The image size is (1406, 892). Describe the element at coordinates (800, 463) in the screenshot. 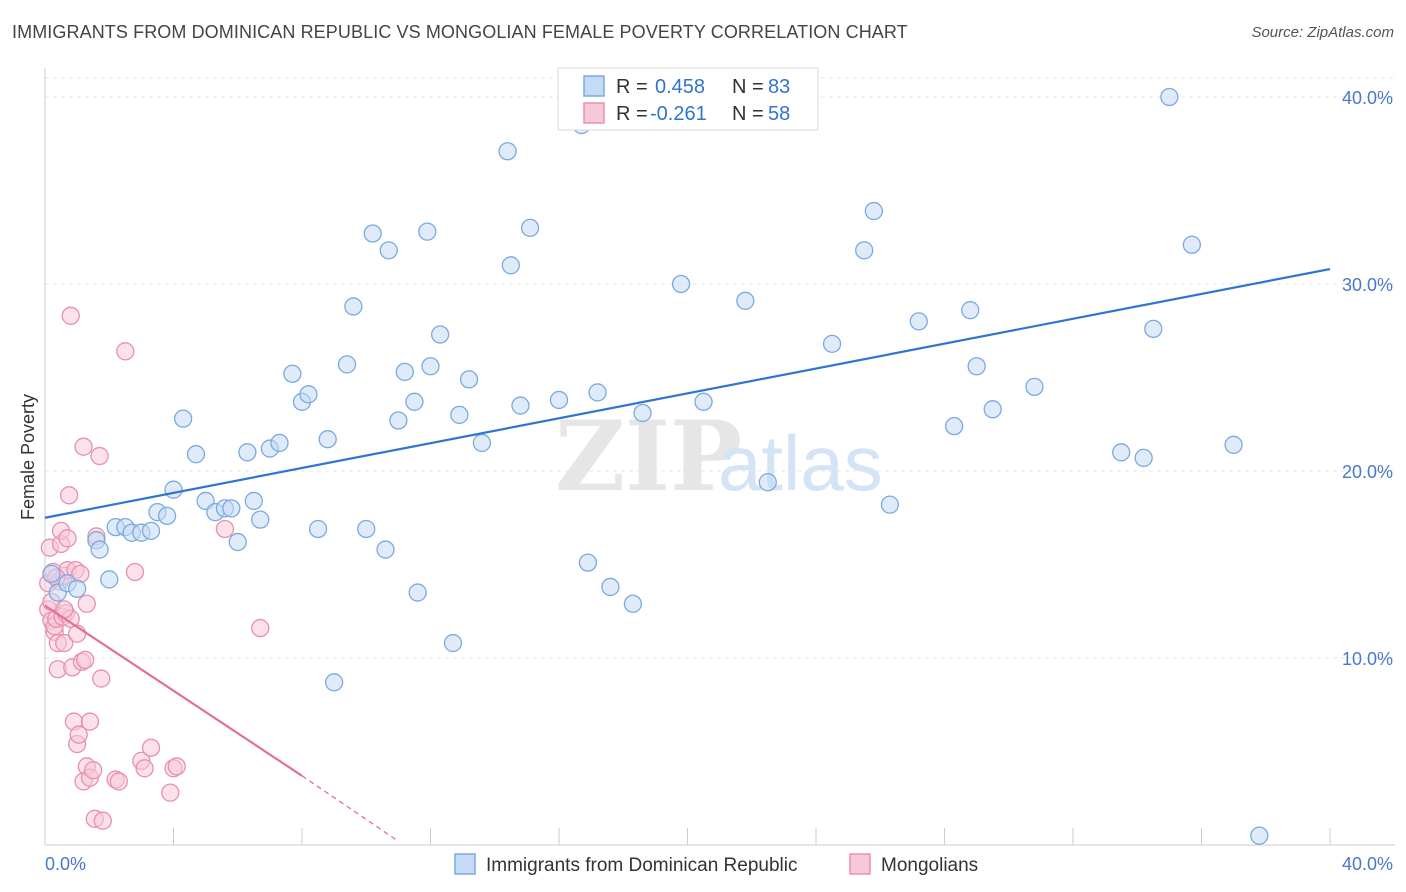

I see `watermark-atlas: atlas` at that location.